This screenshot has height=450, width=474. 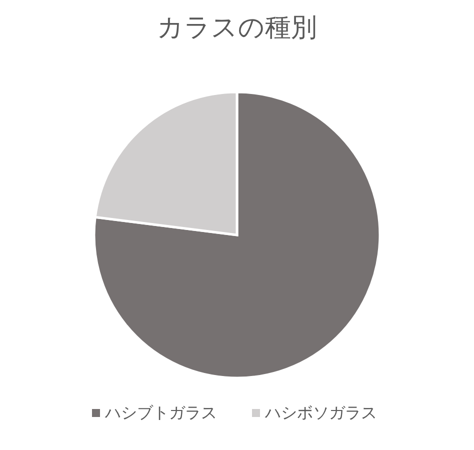 I want to click on legend-label: ハシブトガラス, so click(x=160, y=412).